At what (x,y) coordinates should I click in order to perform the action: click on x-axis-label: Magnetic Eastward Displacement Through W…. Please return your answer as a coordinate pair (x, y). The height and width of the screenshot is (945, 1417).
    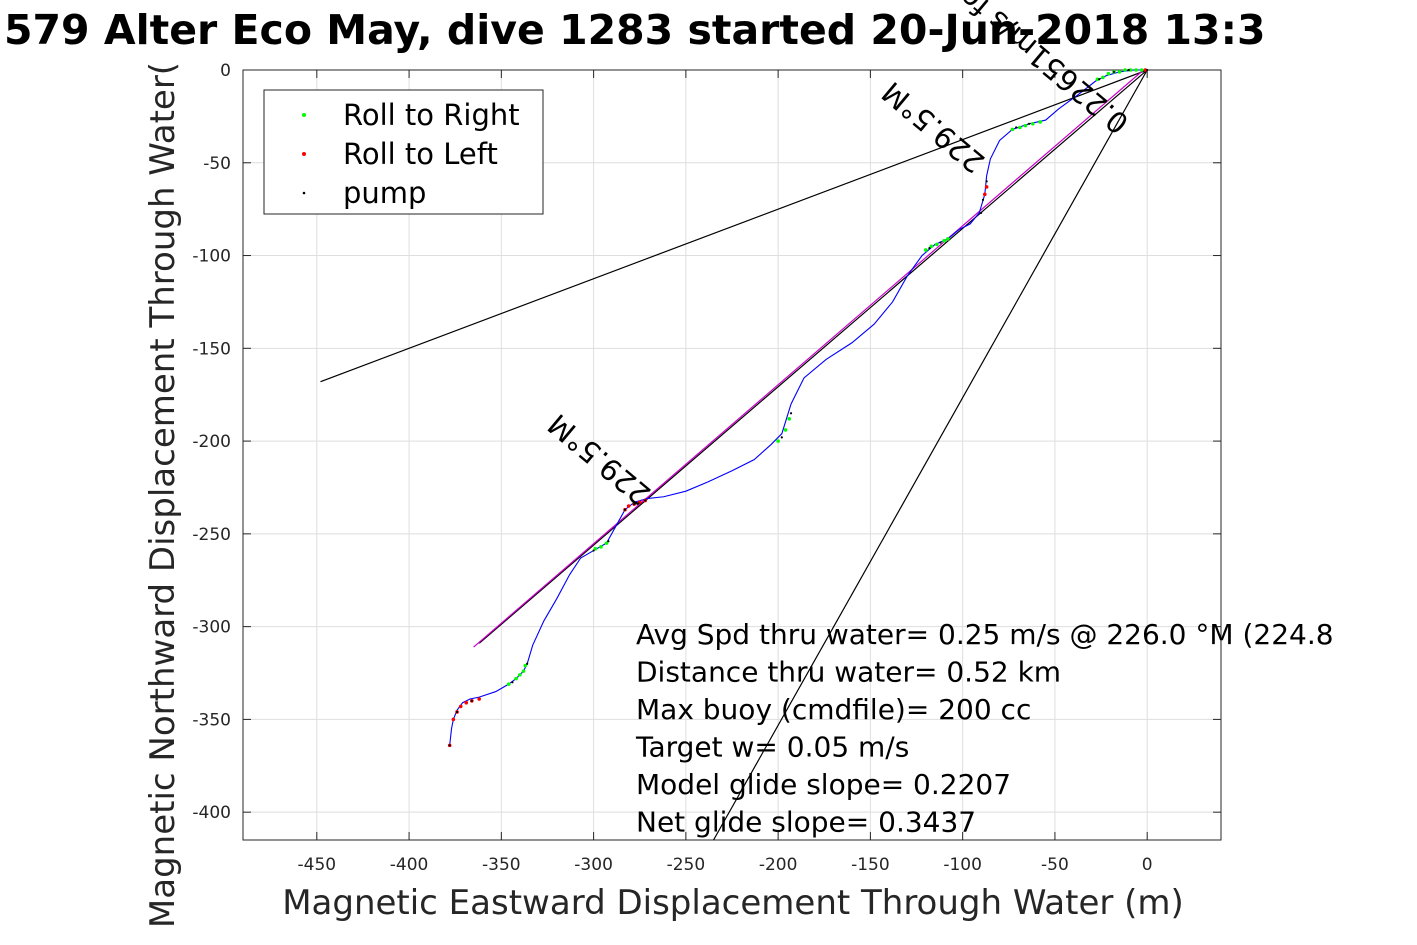
    Looking at the image, I should click on (733, 903).